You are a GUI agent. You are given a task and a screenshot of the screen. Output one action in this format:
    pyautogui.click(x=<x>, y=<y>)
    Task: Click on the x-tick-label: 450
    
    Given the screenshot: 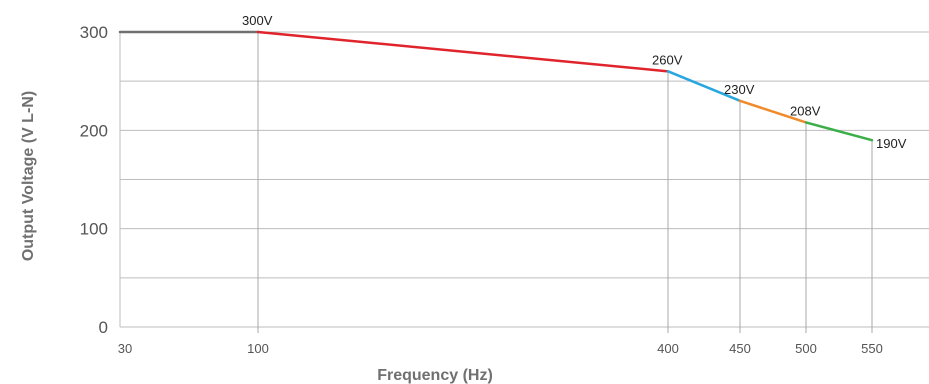 What is the action you would take?
    pyautogui.click(x=740, y=348)
    